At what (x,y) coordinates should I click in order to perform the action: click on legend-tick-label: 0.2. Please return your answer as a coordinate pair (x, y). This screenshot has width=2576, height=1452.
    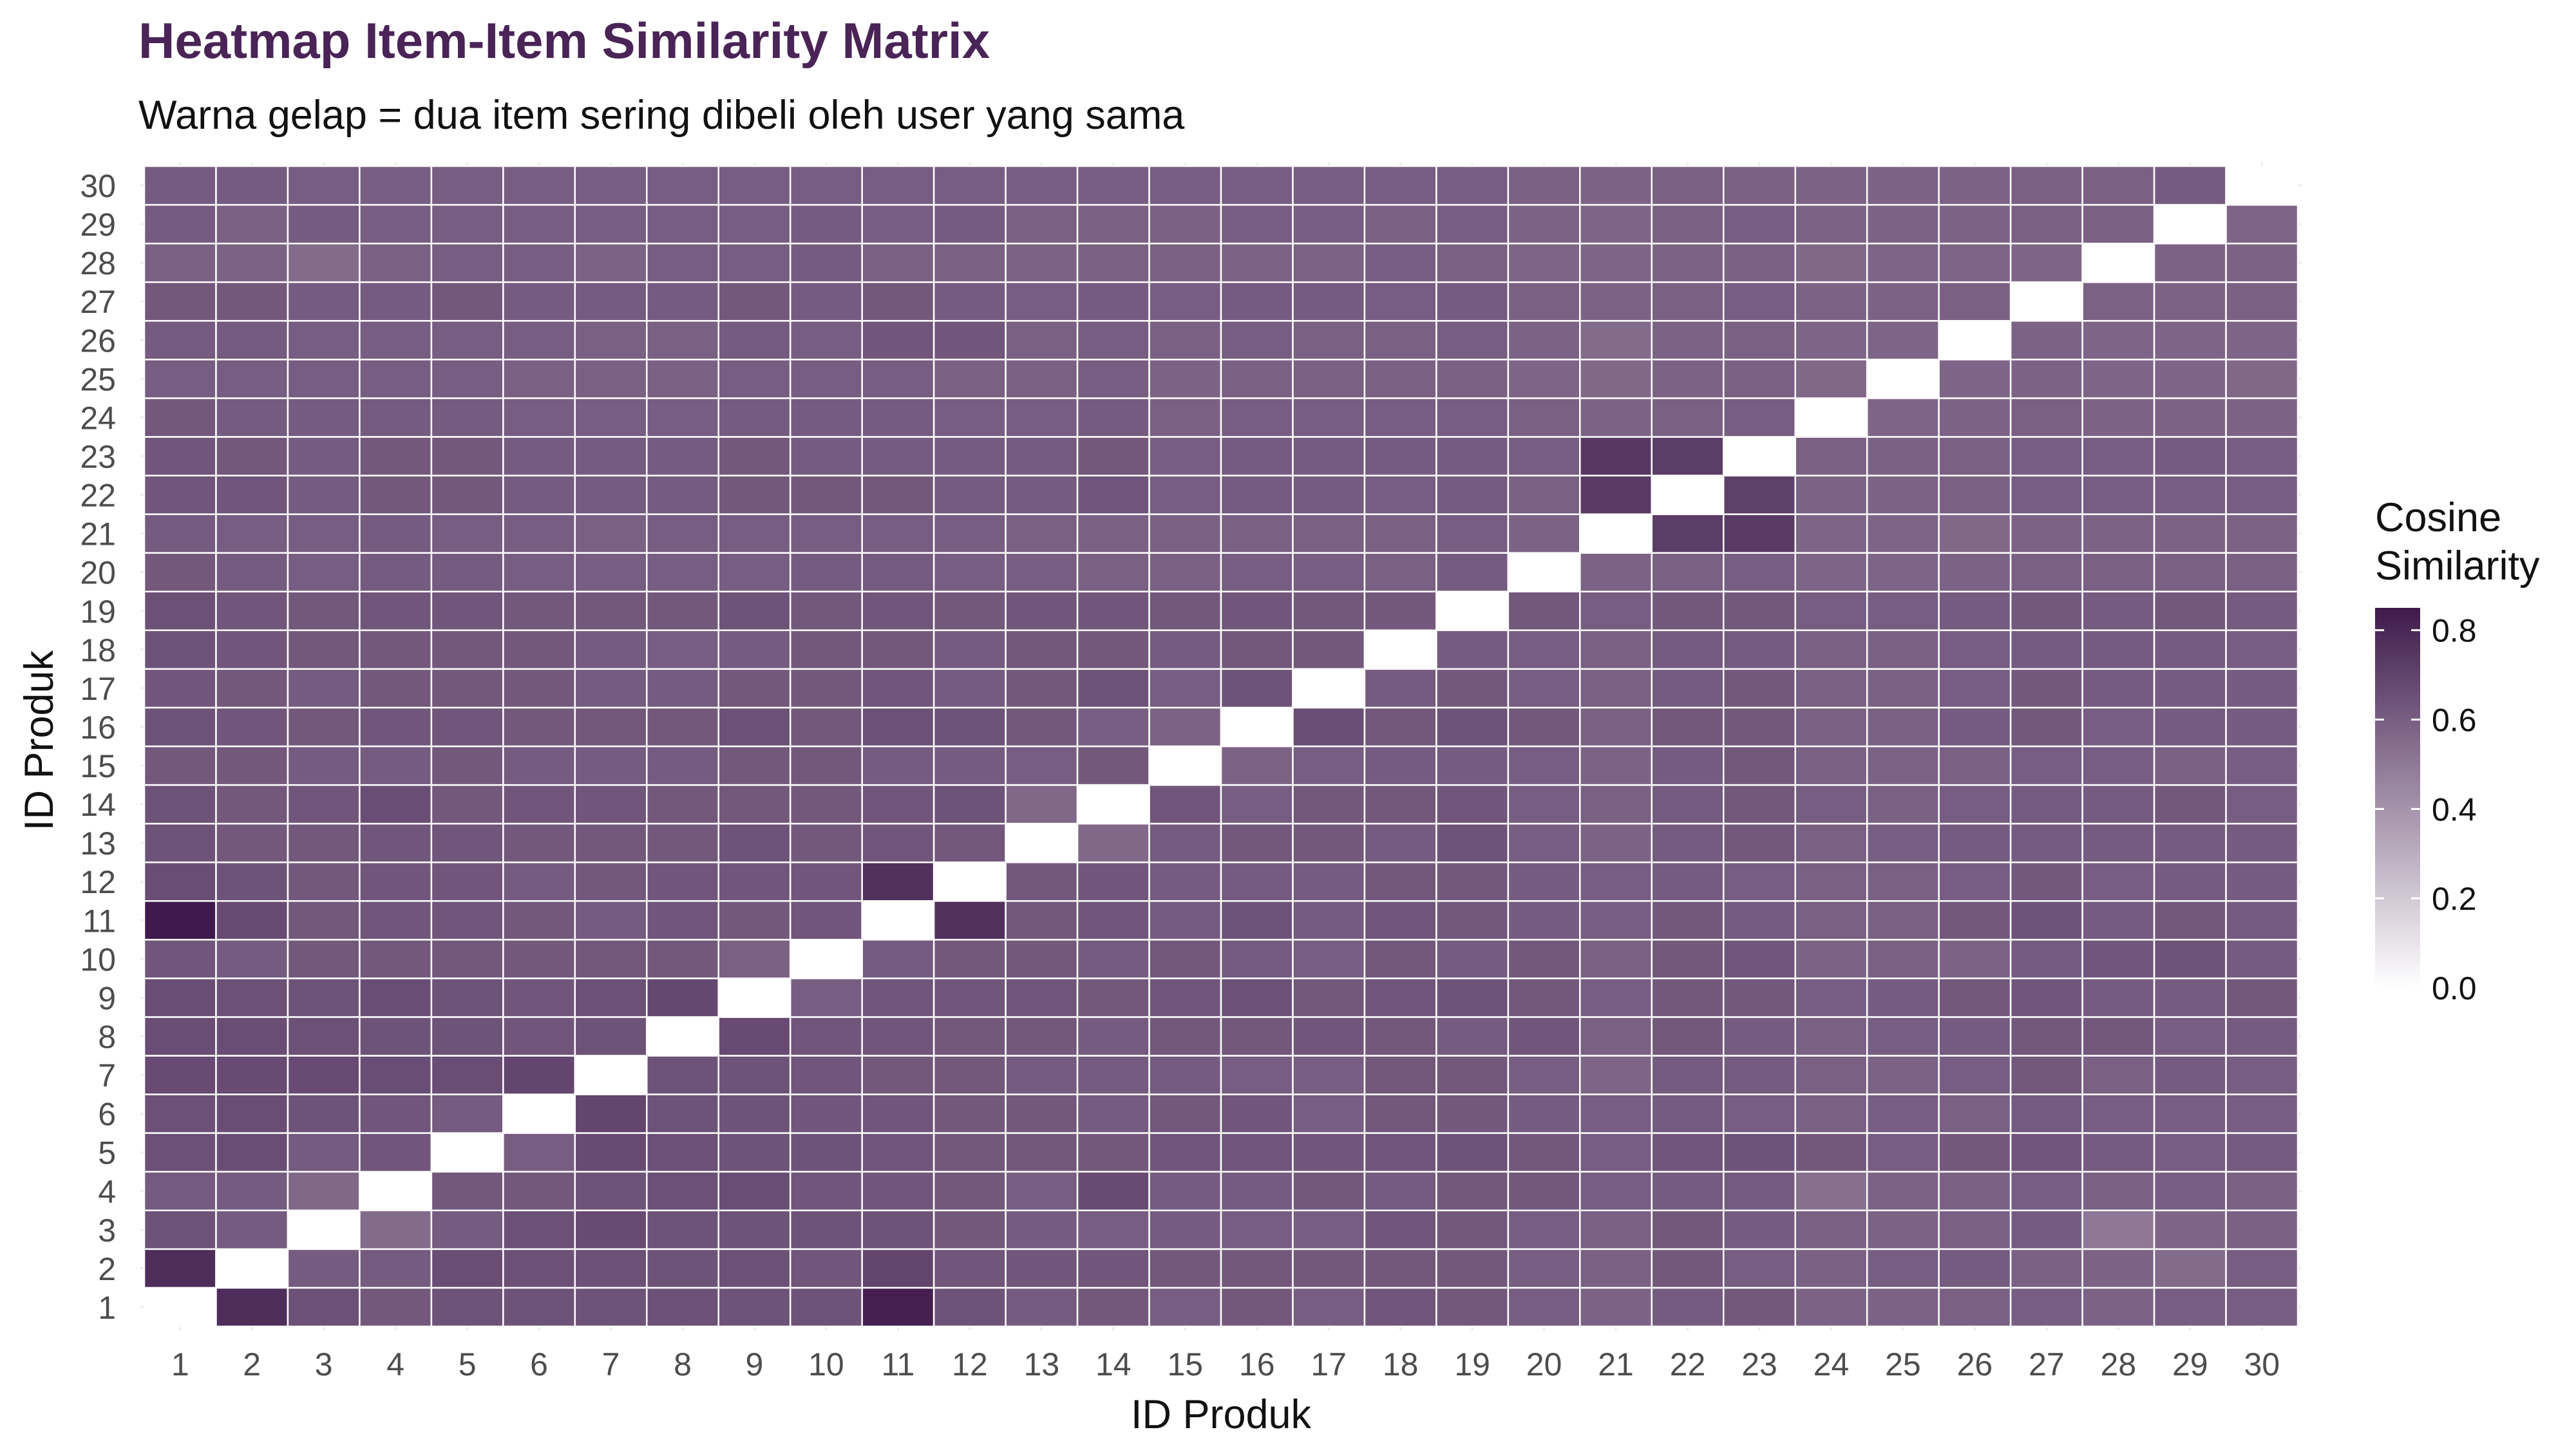
    Looking at the image, I should click on (2454, 899).